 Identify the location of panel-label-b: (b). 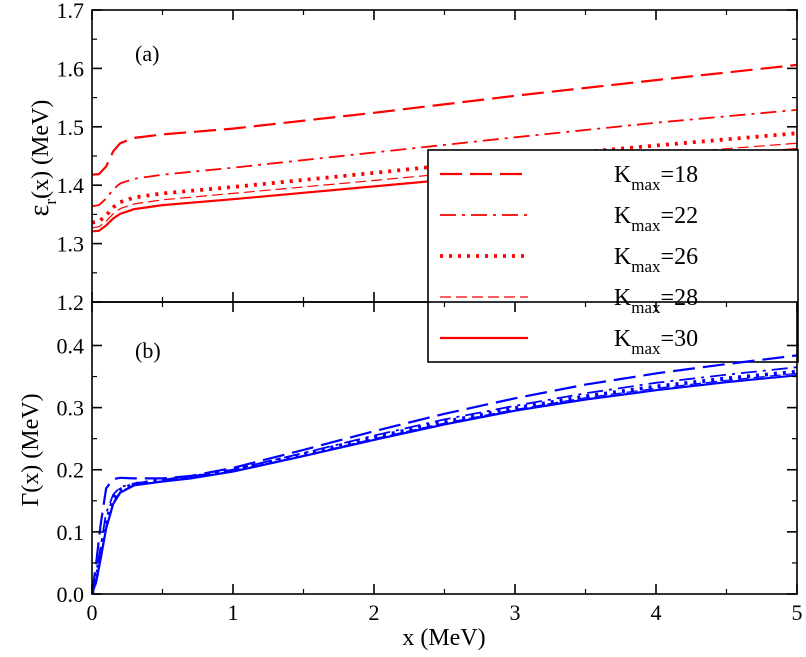
(148, 350).